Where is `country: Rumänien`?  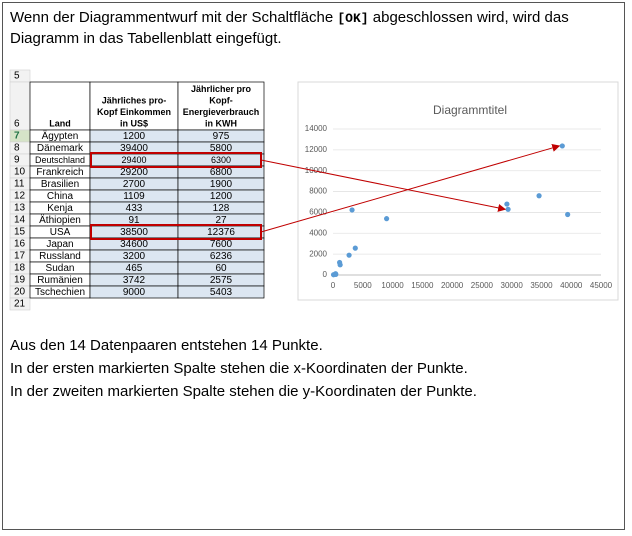 country: Rumänien is located at coordinates (60, 280).